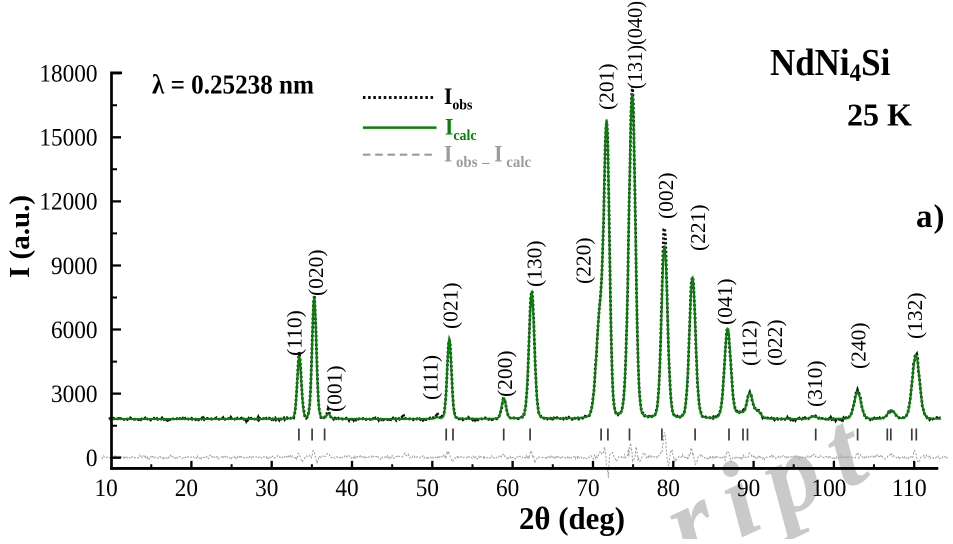 This screenshot has height=544, width=953. Describe the element at coordinates (74, 330) in the screenshot. I see `svg-text: 6000` at that location.